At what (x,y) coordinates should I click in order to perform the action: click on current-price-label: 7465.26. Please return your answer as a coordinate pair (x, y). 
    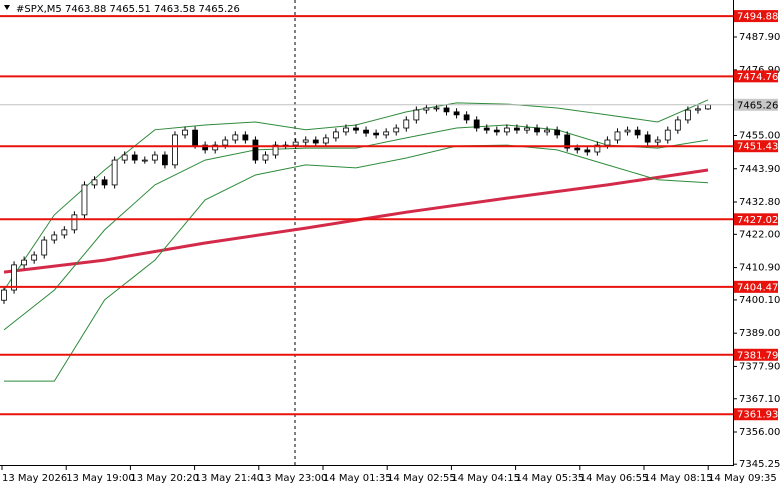
    Looking at the image, I should click on (757, 105).